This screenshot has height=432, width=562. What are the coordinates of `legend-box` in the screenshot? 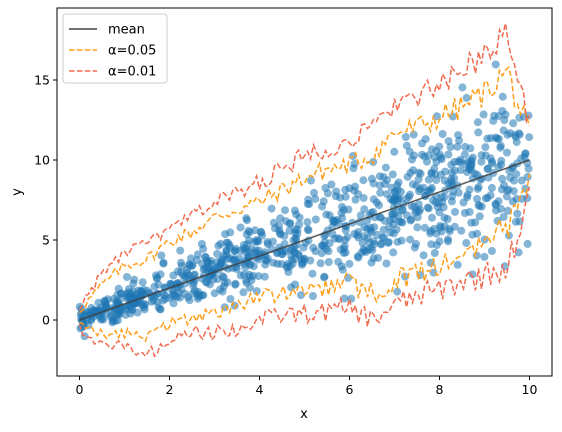 It's located at (115, 48).